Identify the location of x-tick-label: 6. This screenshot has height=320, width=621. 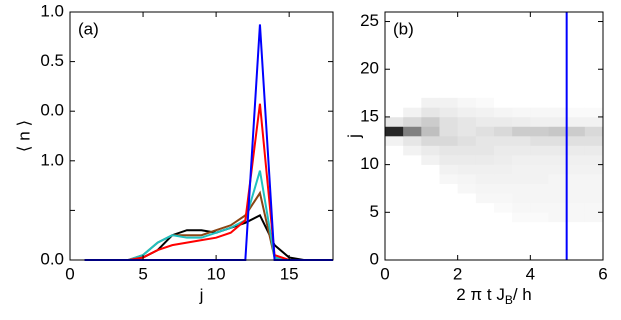
(602, 273).